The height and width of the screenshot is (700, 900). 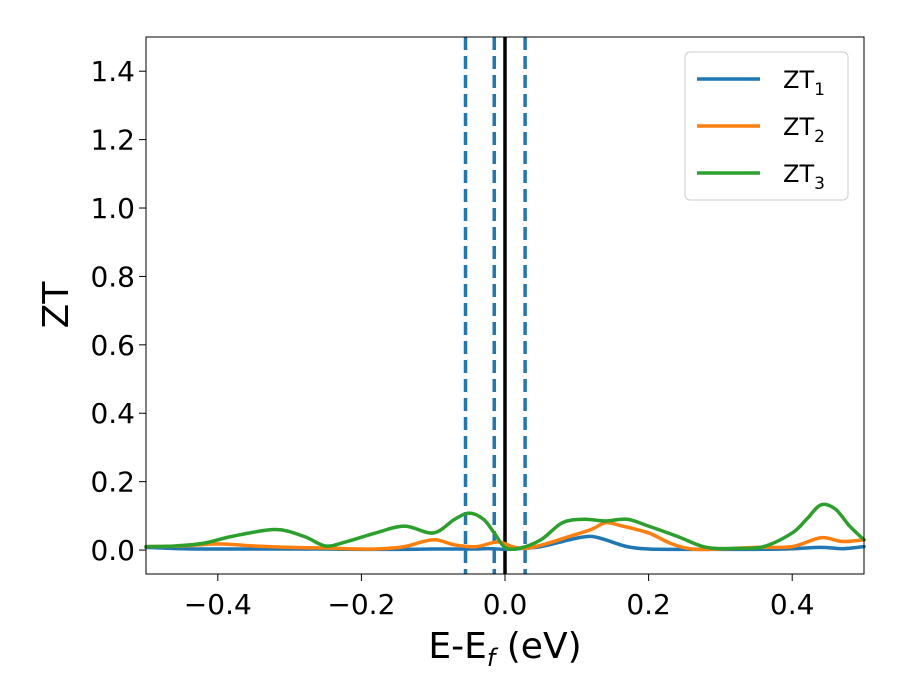 What do you see at coordinates (112, 482) in the screenshot?
I see `y-tick-label: 0.2` at bounding box center [112, 482].